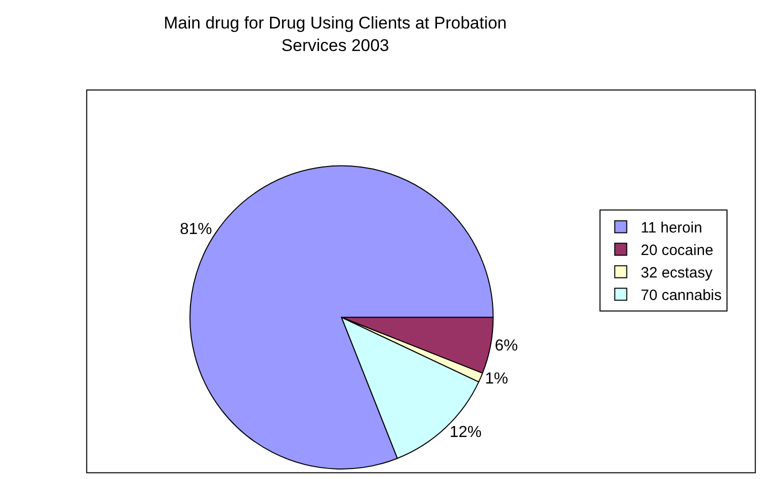 Image resolution: width=762 pixels, height=479 pixels. Describe the element at coordinates (496, 379) in the screenshot. I see `data-label: 1%` at that location.